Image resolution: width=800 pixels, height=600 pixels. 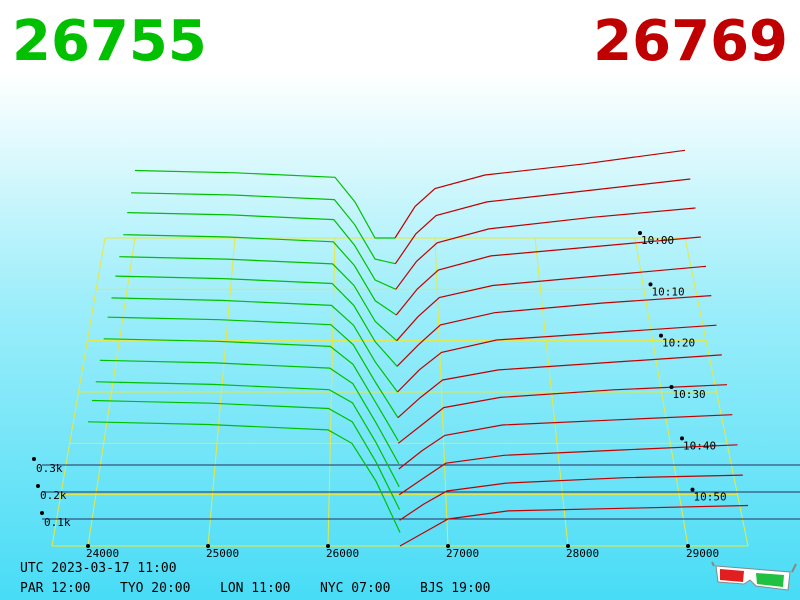 What do you see at coordinates (699, 445) in the screenshot?
I see `time-tick-label: 10:40` at bounding box center [699, 445].